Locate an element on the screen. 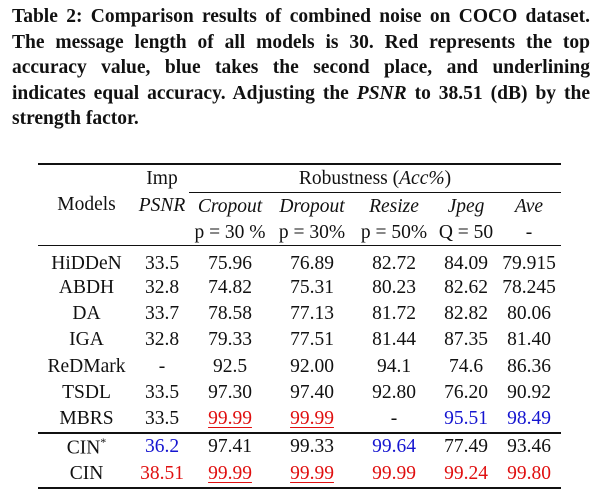  resize-cell: 92.80 is located at coordinates (394, 392).